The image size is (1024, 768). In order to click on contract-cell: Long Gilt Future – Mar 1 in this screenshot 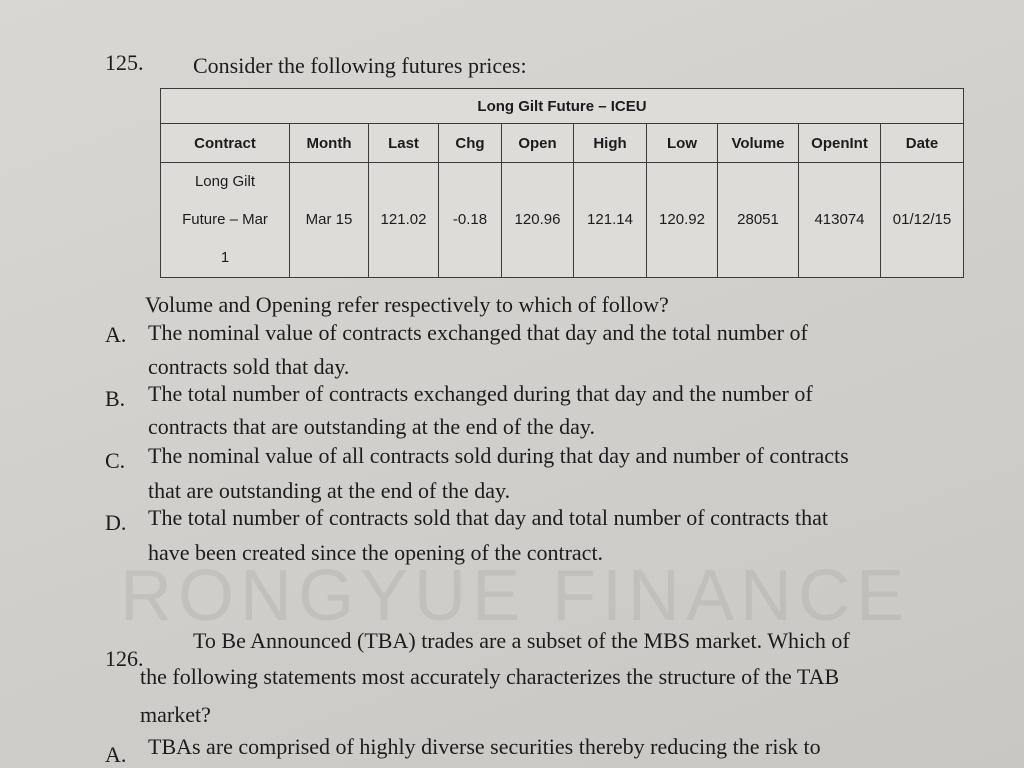, I will do `click(225, 220)`.